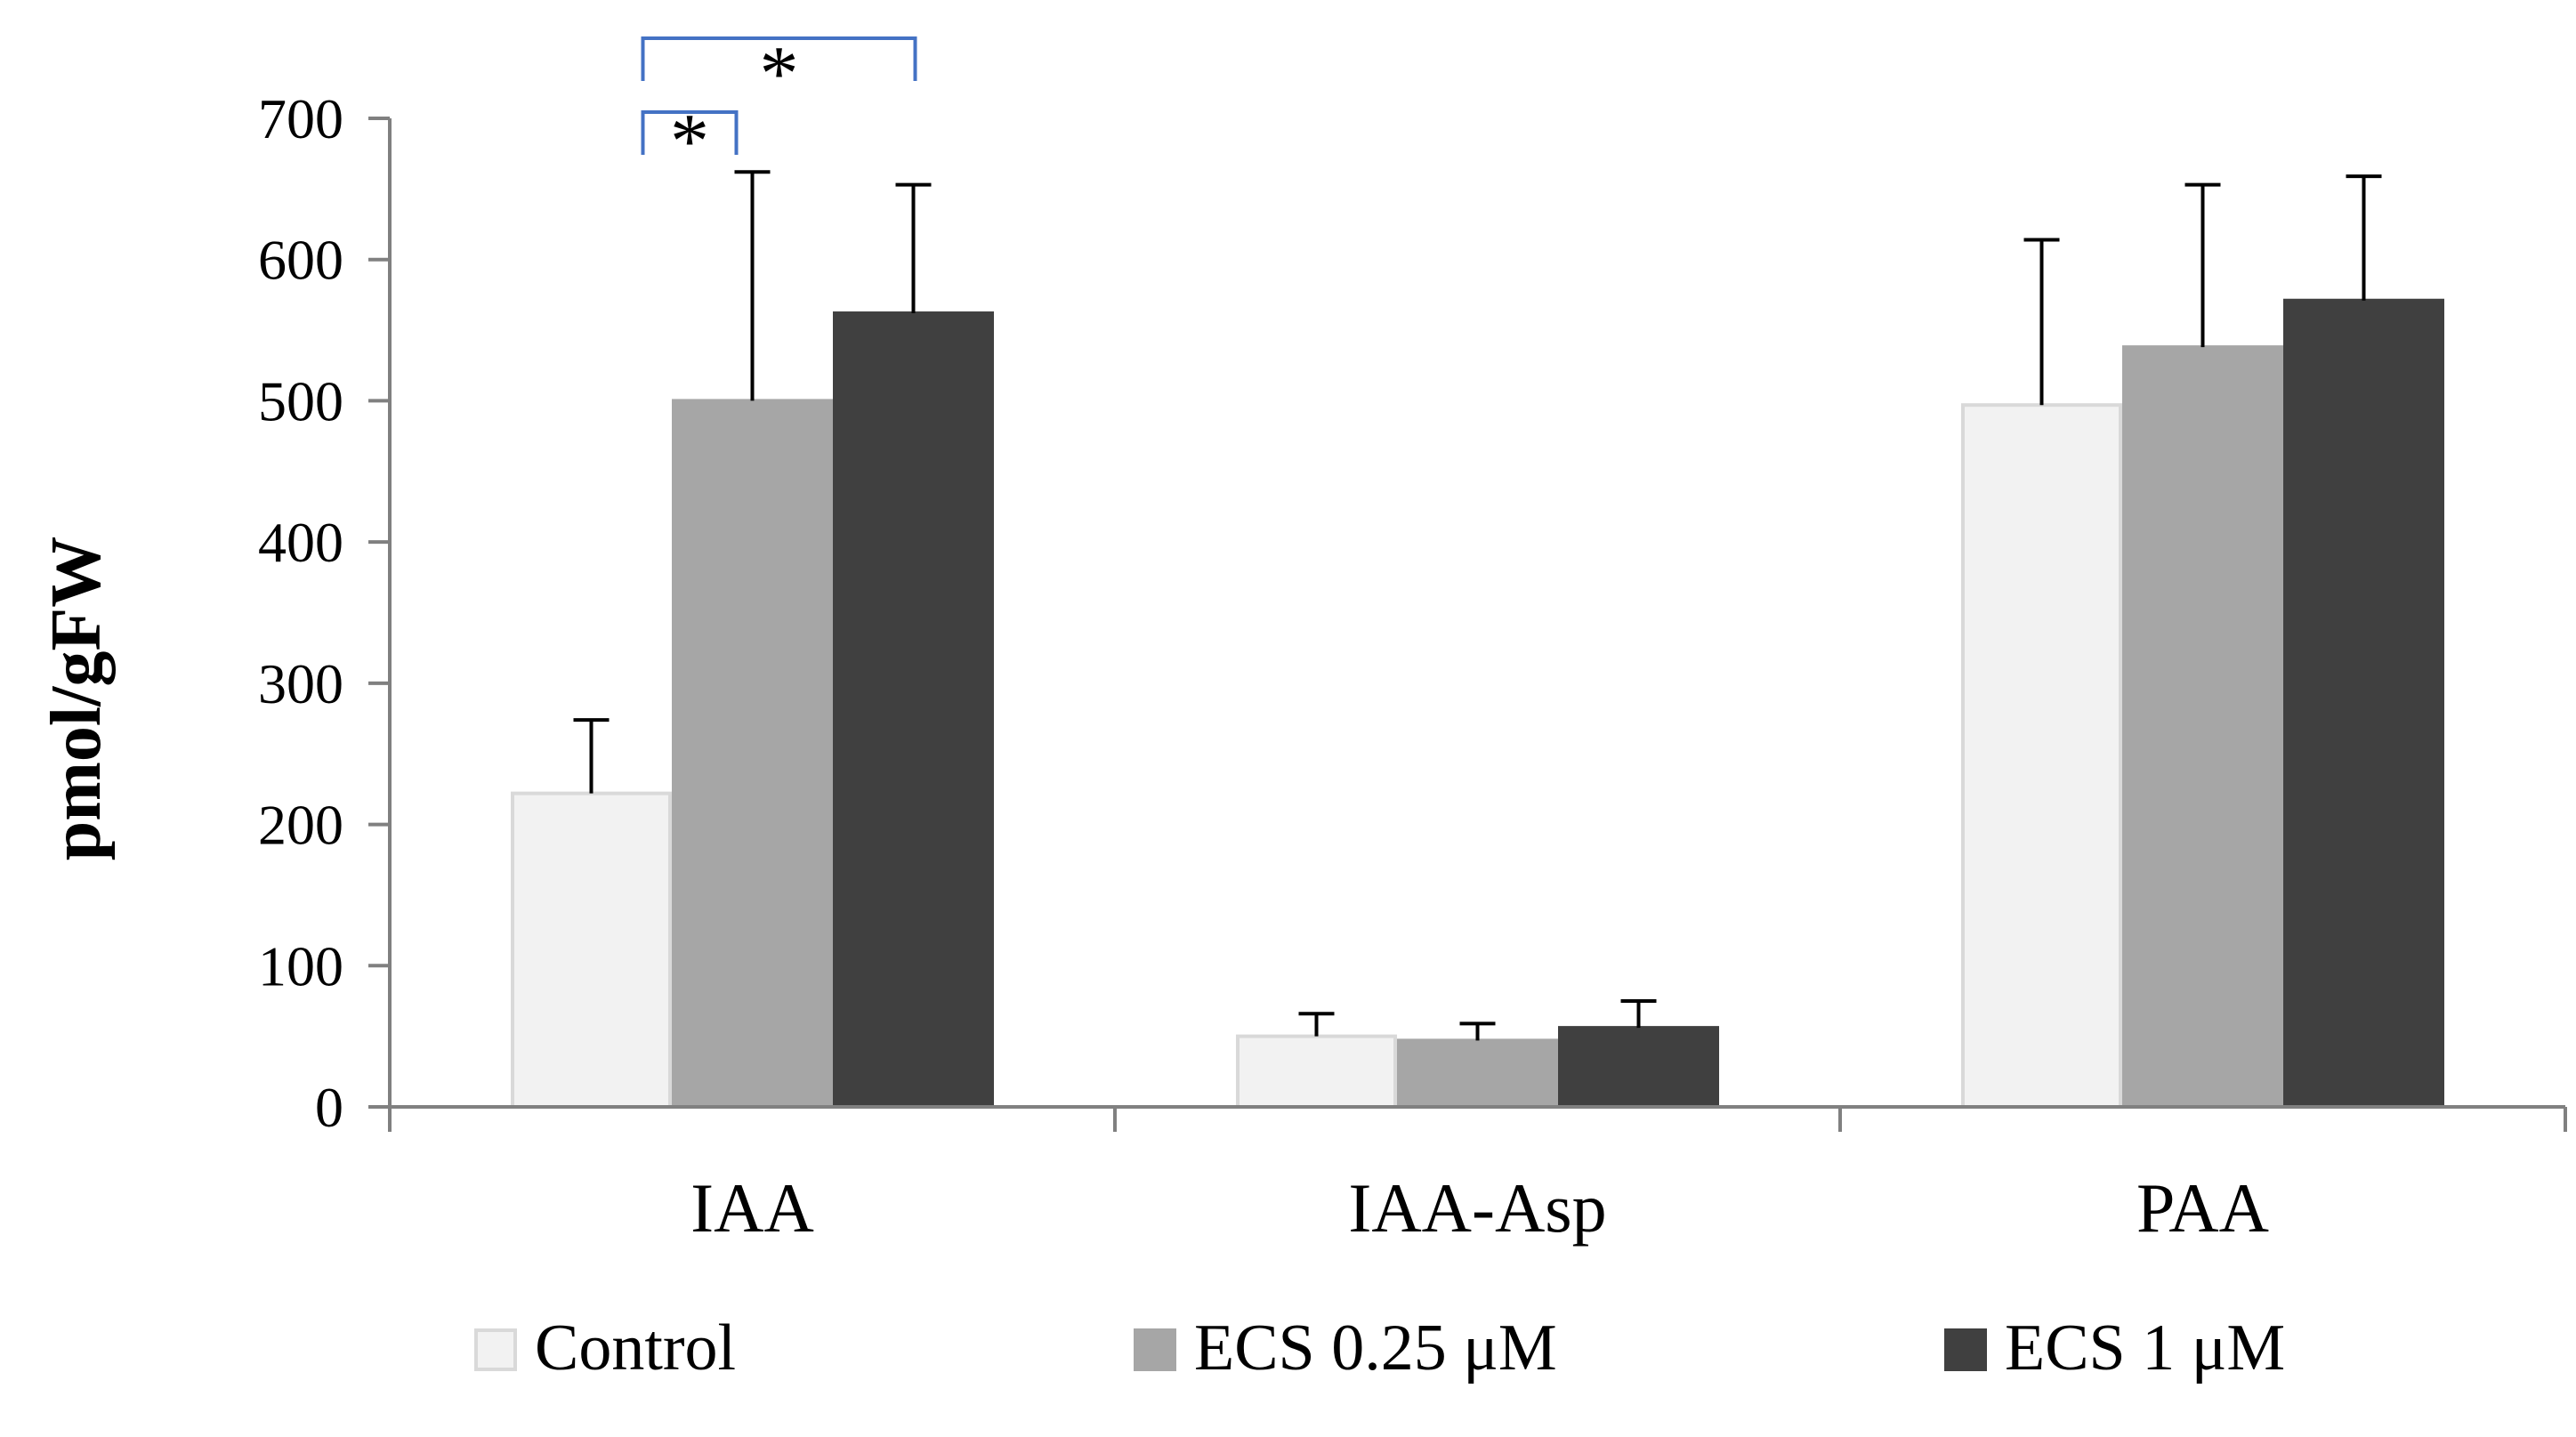 This screenshot has width=2576, height=1437. What do you see at coordinates (76, 698) in the screenshot?
I see `y-axis-title: pmol/gFW` at bounding box center [76, 698].